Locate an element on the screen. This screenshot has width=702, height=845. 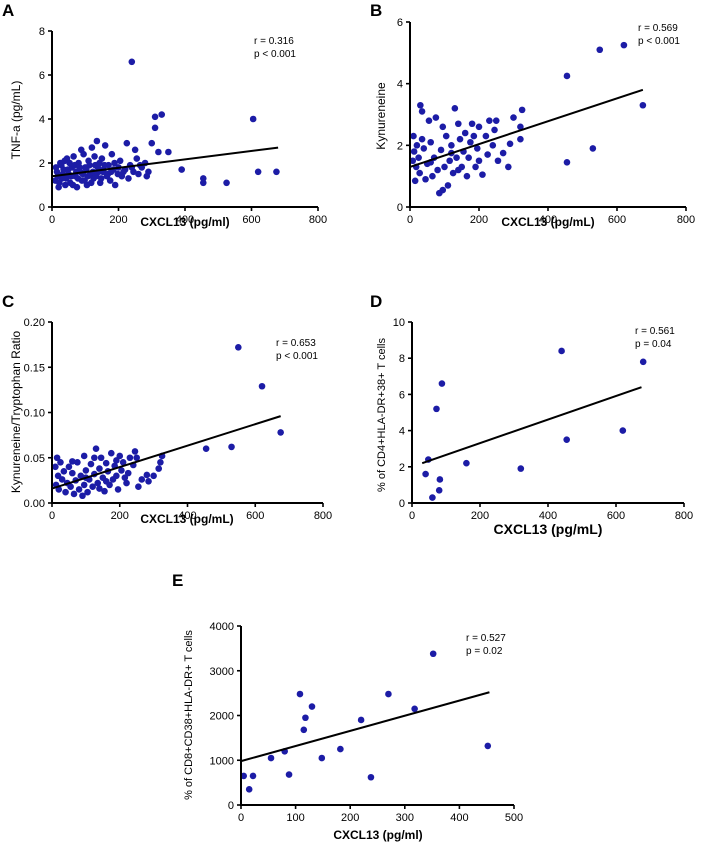
panel-e-y-tick-label: 1000 is located at coordinates (222, 761).